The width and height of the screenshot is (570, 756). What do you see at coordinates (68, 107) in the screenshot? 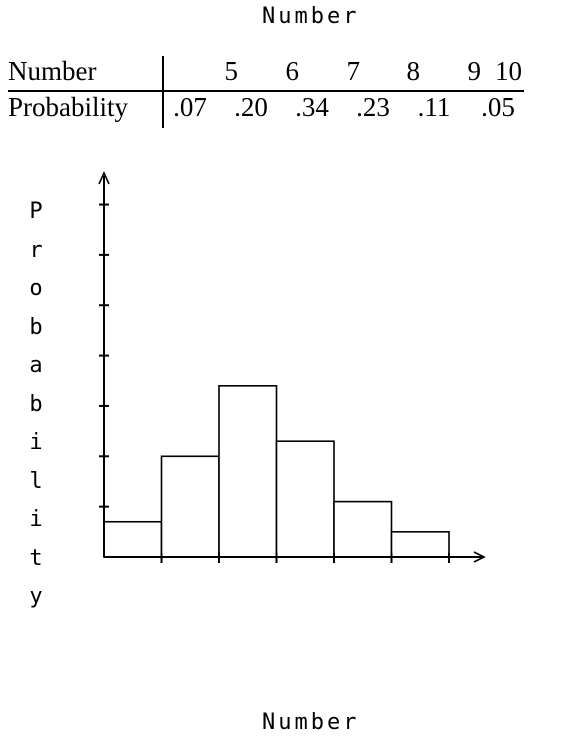
I see `row-header-probability: Probability` at bounding box center [68, 107].